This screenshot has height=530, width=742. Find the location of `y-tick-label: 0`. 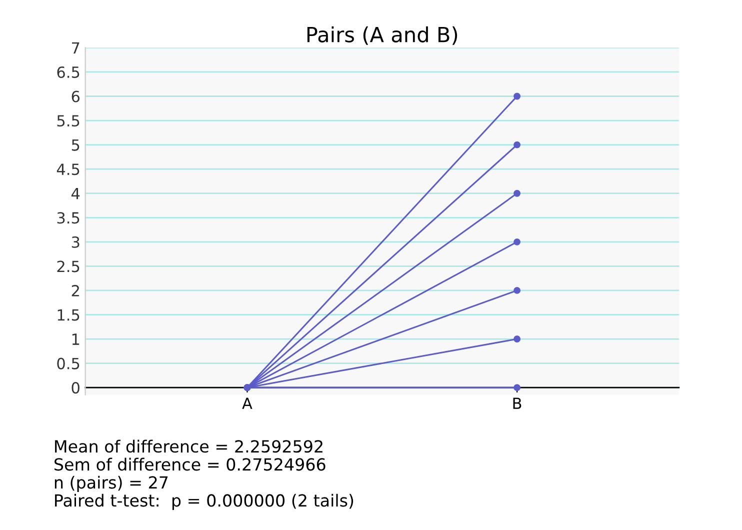

y-tick-label: 0 is located at coordinates (76, 388).